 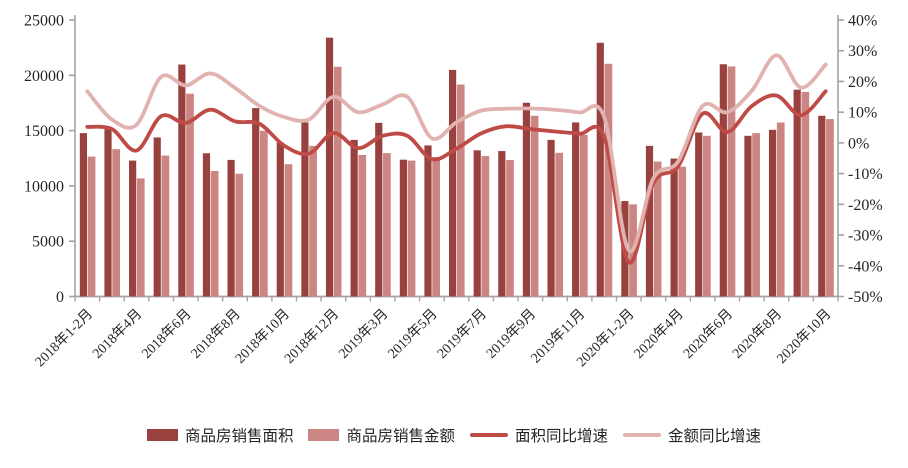 What do you see at coordinates (167, 334) in the screenshot?
I see `x-axis-label: 2018年6月` at bounding box center [167, 334].